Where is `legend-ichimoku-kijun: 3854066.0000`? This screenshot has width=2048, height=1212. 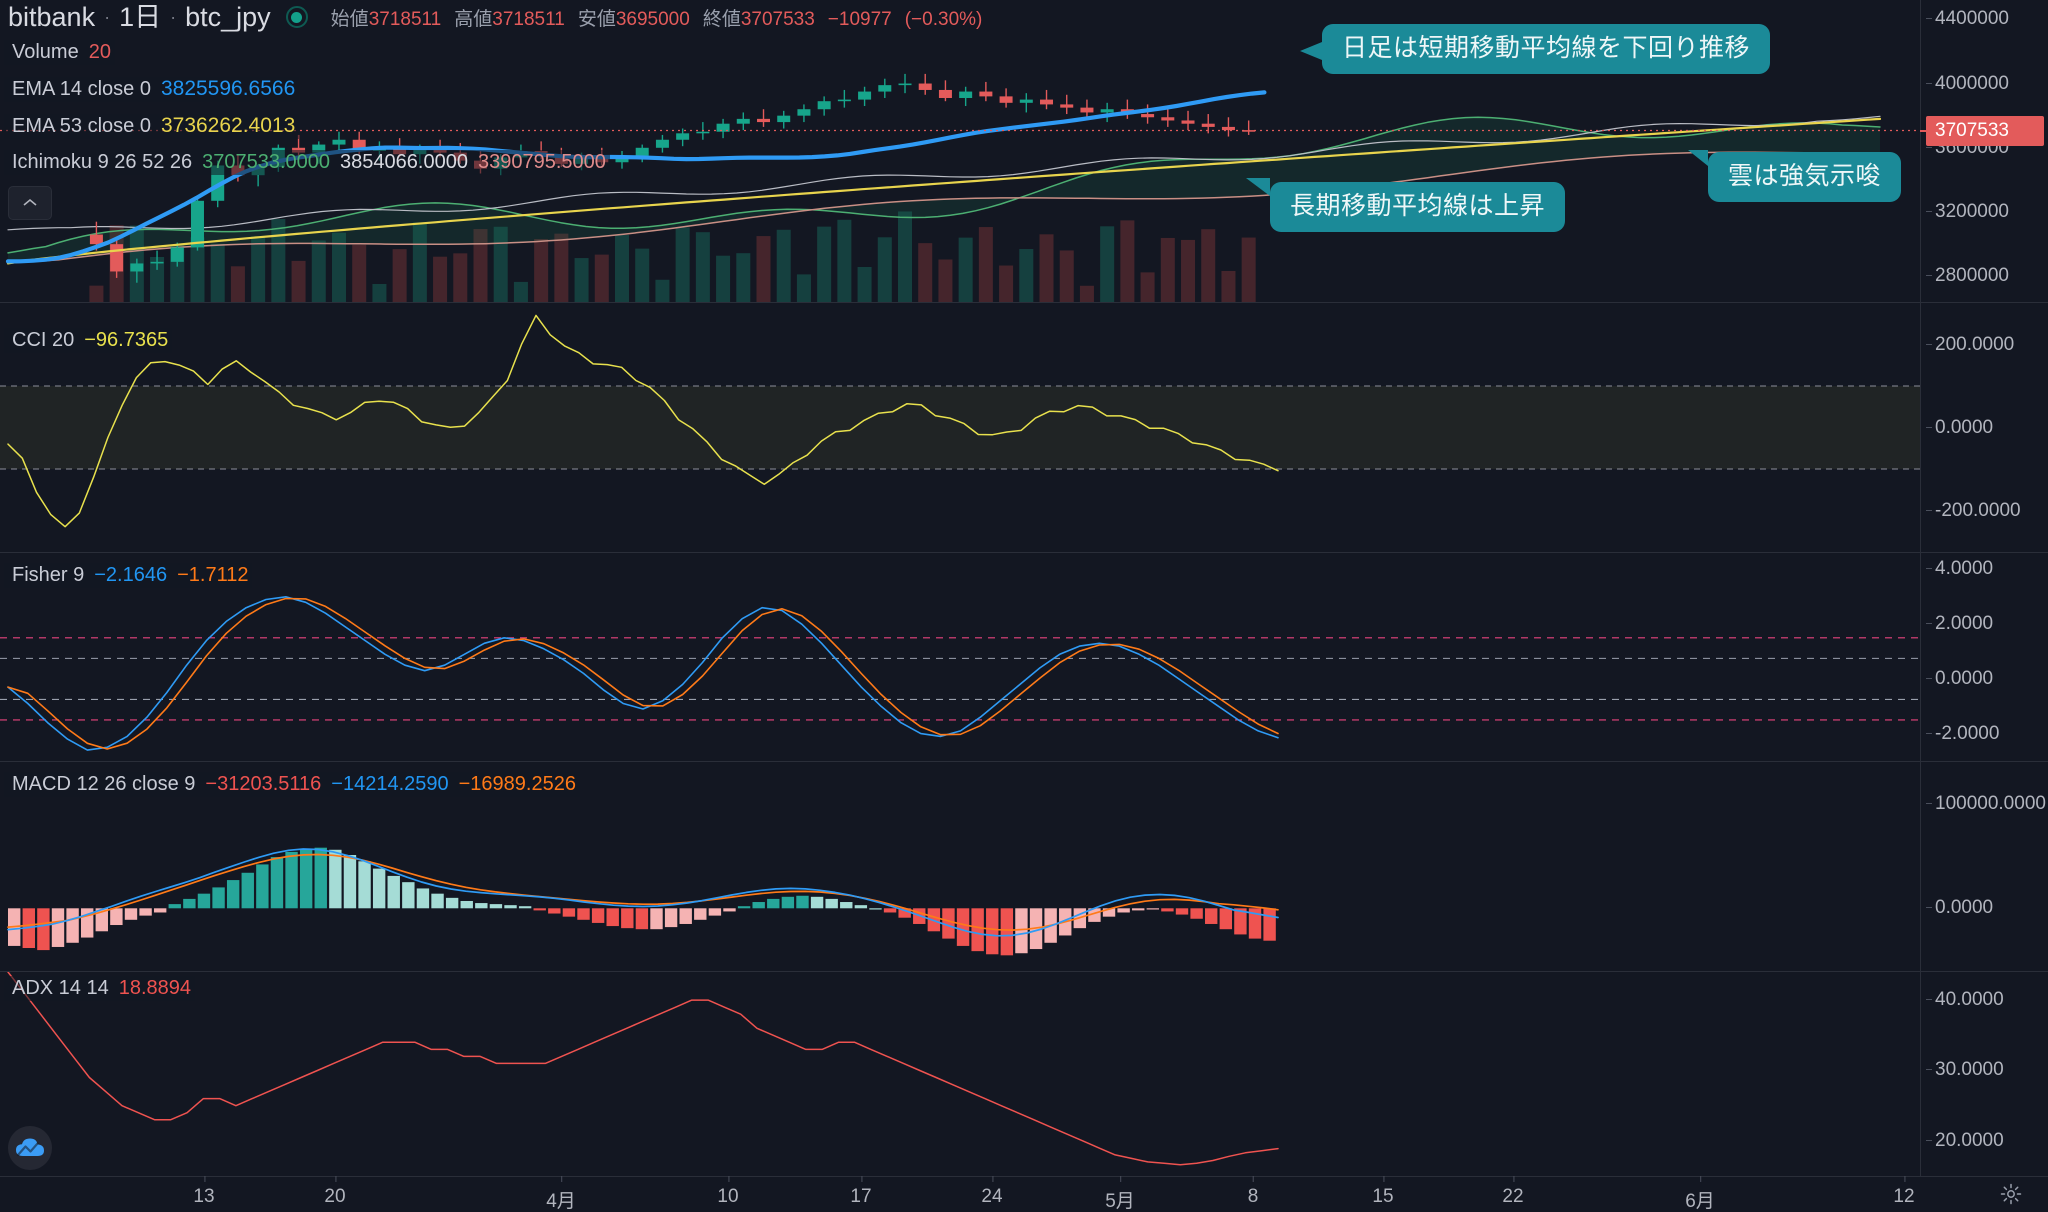 legend-ichimoku-kijun: 3854066.0000 is located at coordinates (404, 162).